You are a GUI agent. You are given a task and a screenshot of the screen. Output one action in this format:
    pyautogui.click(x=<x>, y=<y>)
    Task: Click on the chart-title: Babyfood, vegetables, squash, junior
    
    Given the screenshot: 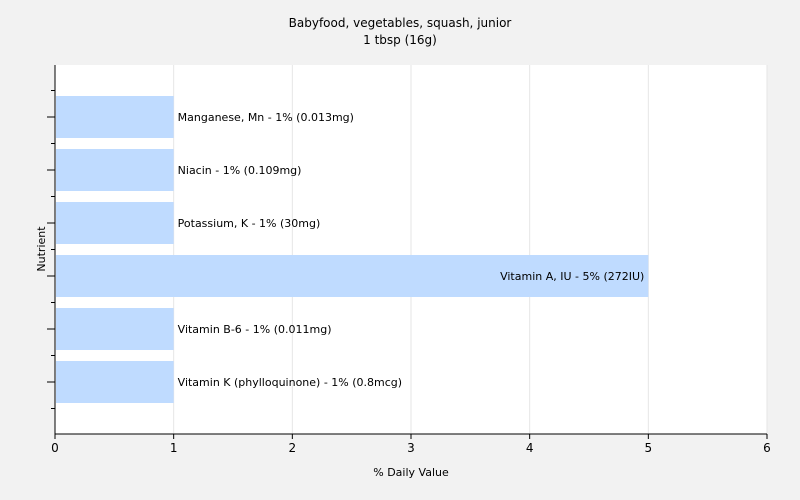 What is the action you would take?
    pyautogui.click(x=400, y=23)
    